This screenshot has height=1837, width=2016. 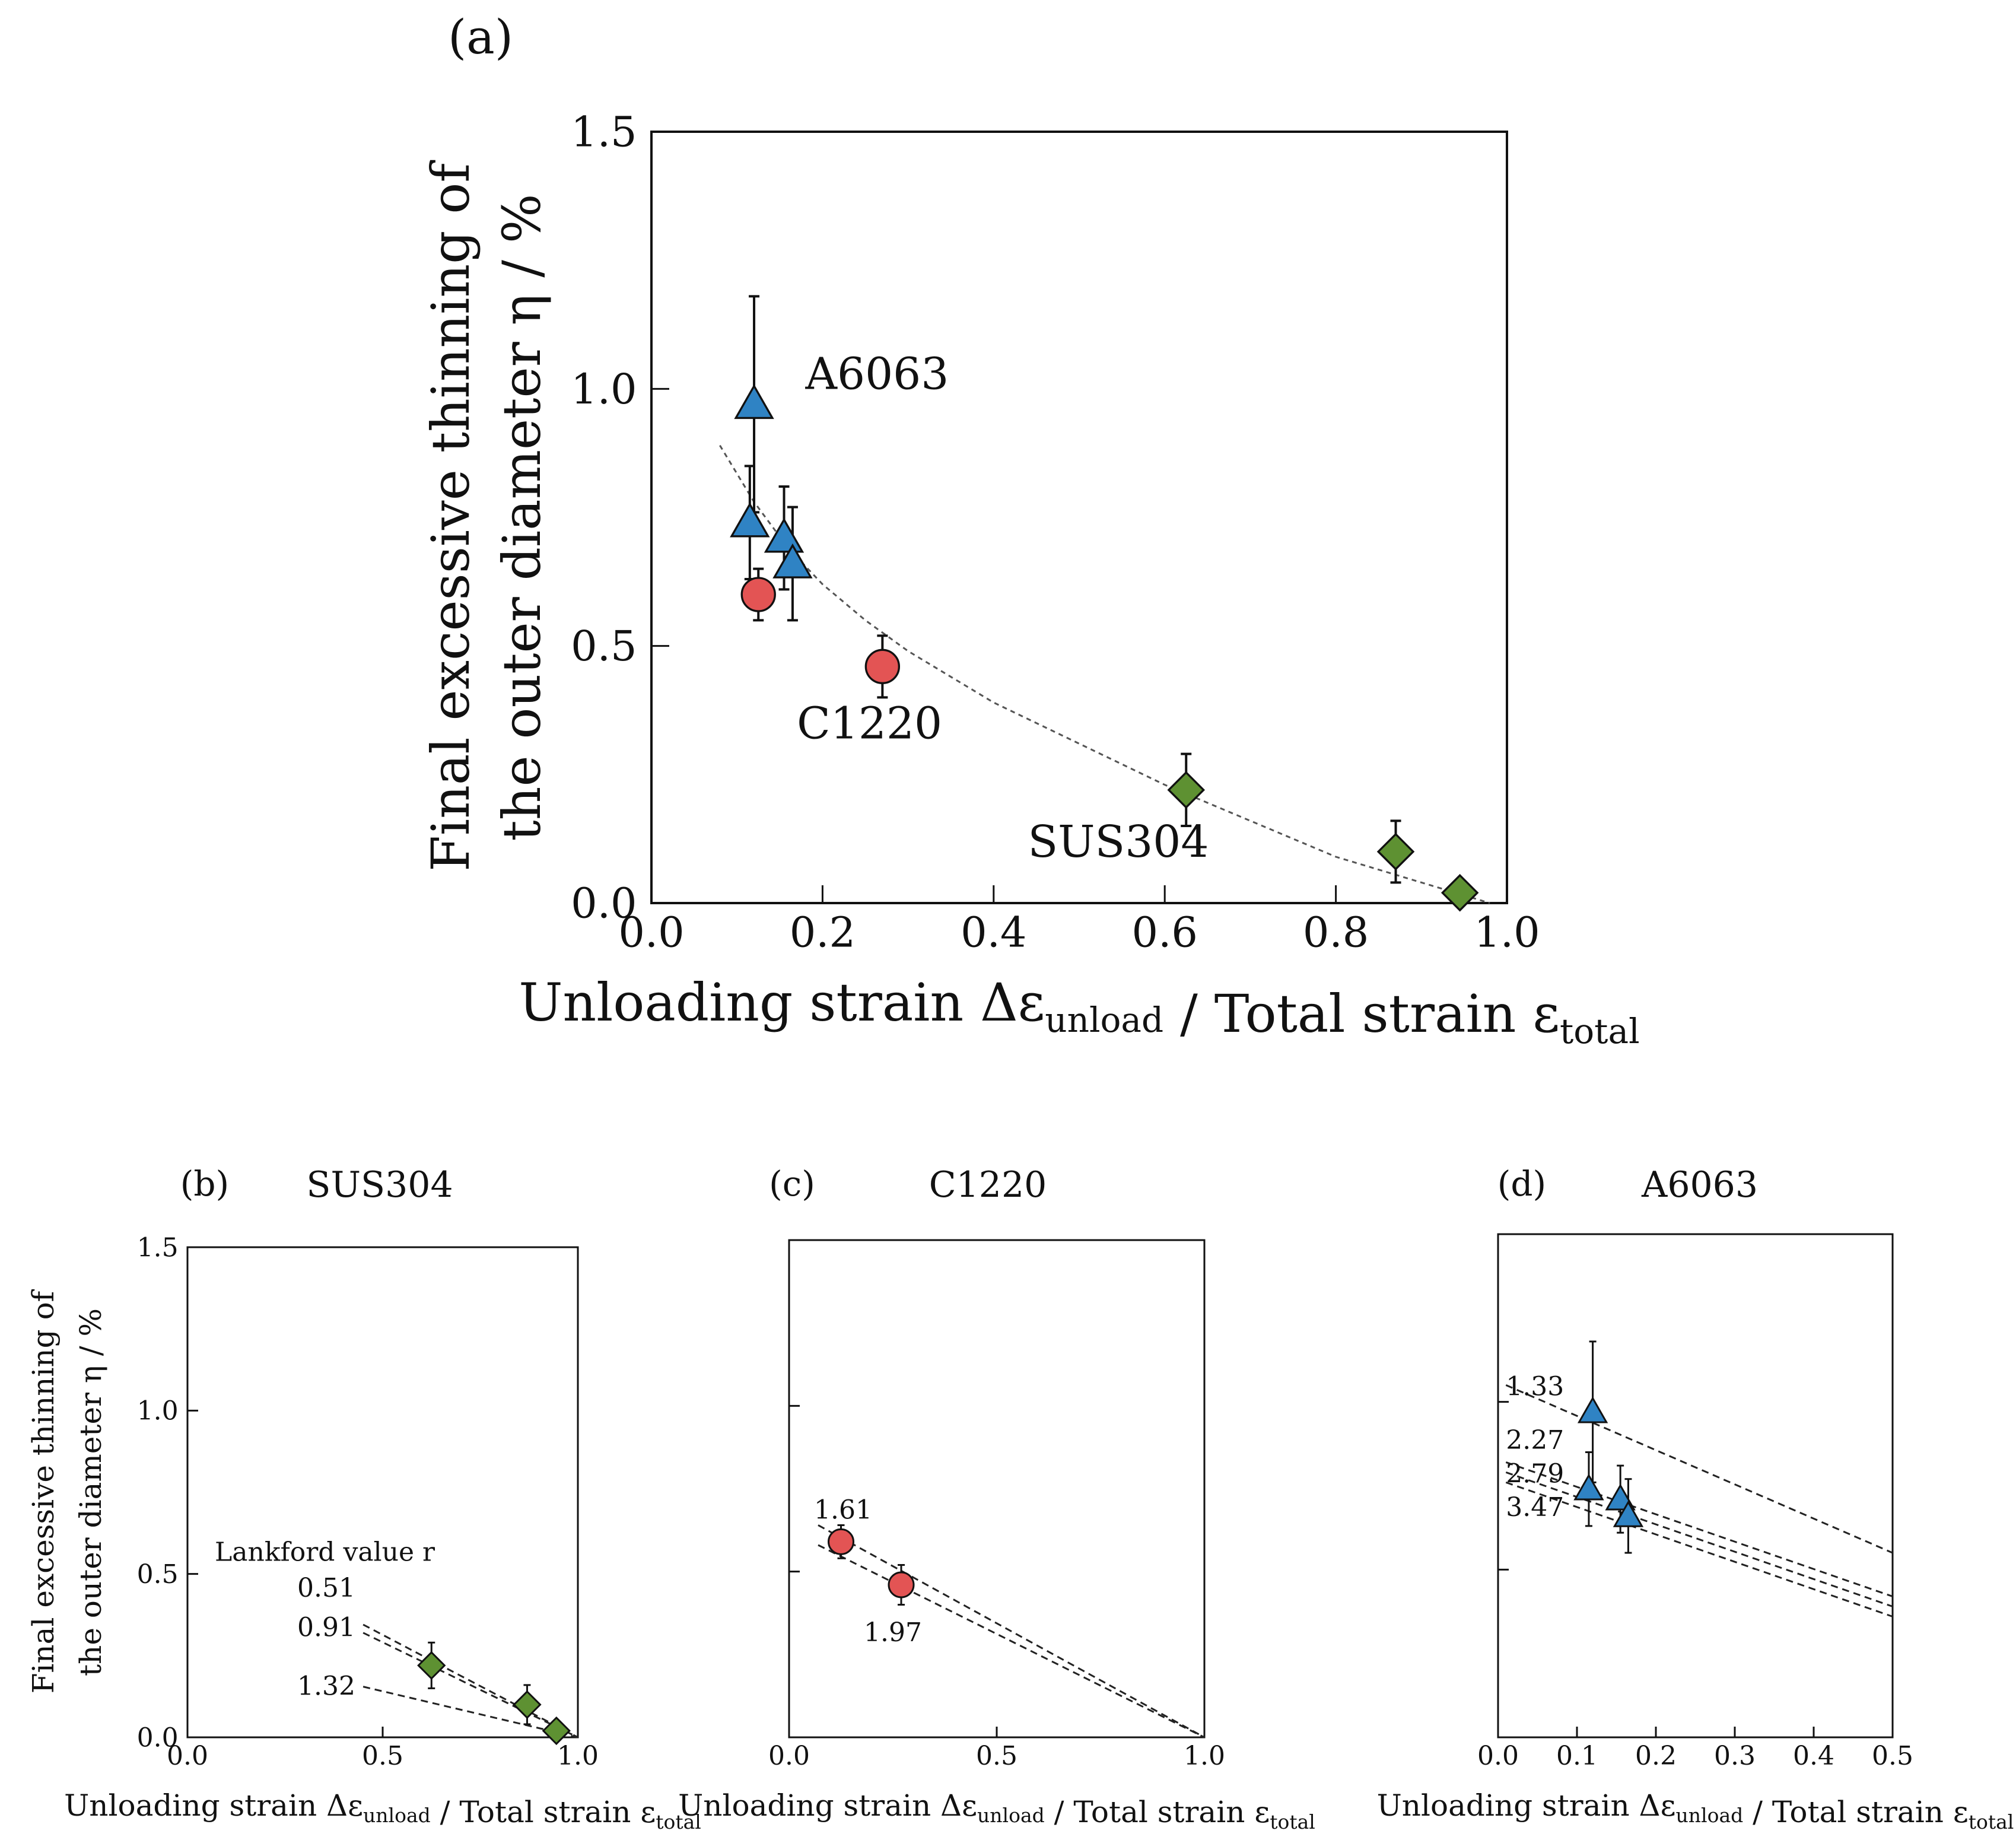 What do you see at coordinates (380, 1185) in the screenshot?
I see `panel-title: SUS304` at bounding box center [380, 1185].